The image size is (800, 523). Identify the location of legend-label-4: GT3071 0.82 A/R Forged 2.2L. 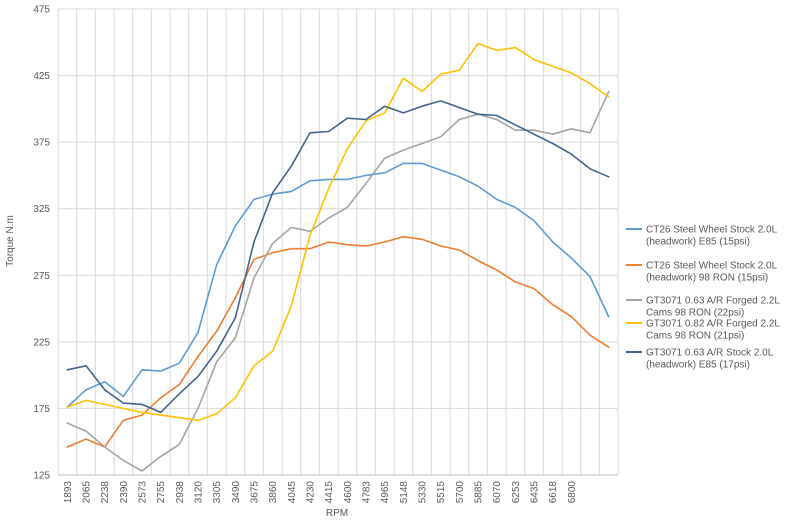
(713, 324).